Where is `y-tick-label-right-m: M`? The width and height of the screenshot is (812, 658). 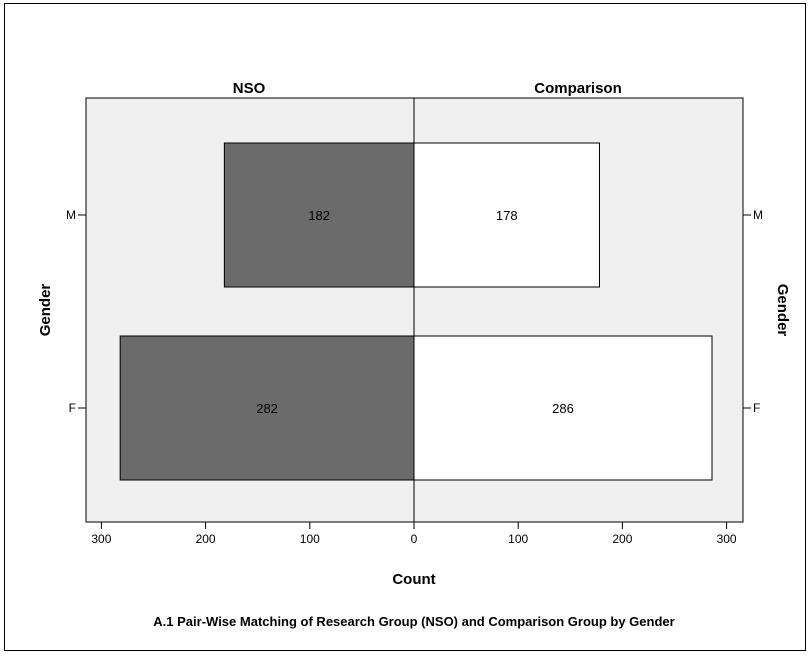
y-tick-label-right-m: M is located at coordinates (758, 215).